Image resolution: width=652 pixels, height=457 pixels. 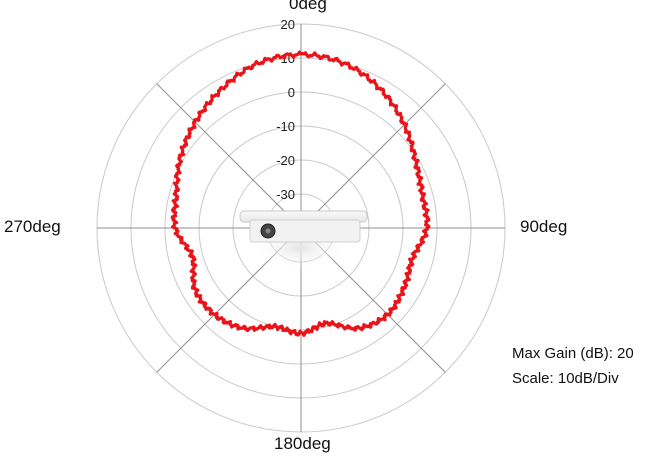 What do you see at coordinates (305, 231) in the screenshot?
I see `device-base` at bounding box center [305, 231].